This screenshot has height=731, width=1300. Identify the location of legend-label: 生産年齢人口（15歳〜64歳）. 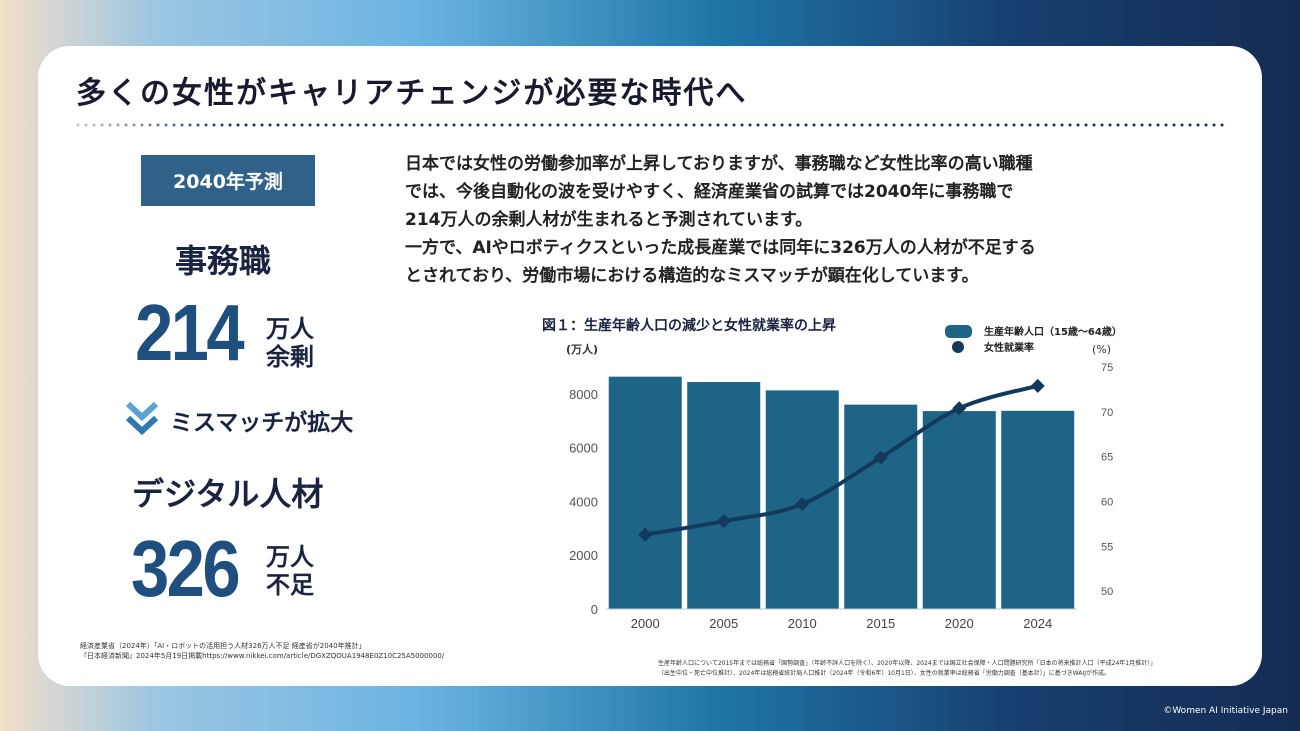
(1053, 331).